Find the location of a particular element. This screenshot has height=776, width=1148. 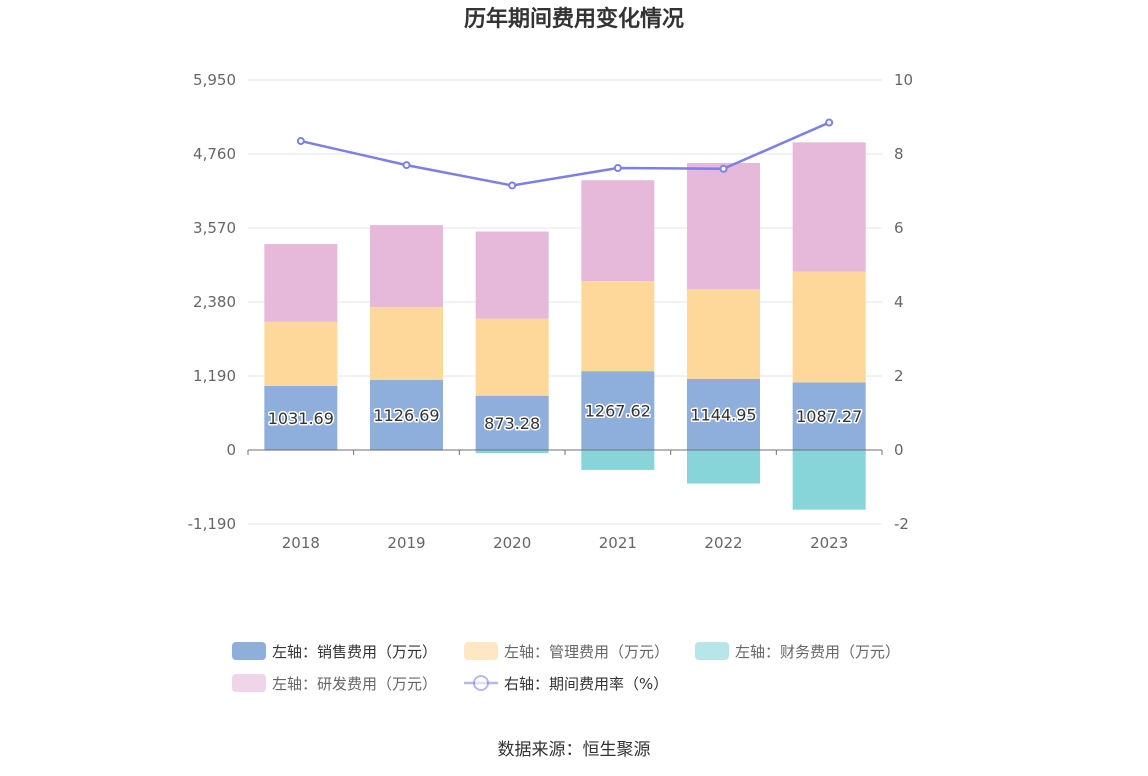

source-text: 数据来源：恒生聚源 is located at coordinates (574, 750).